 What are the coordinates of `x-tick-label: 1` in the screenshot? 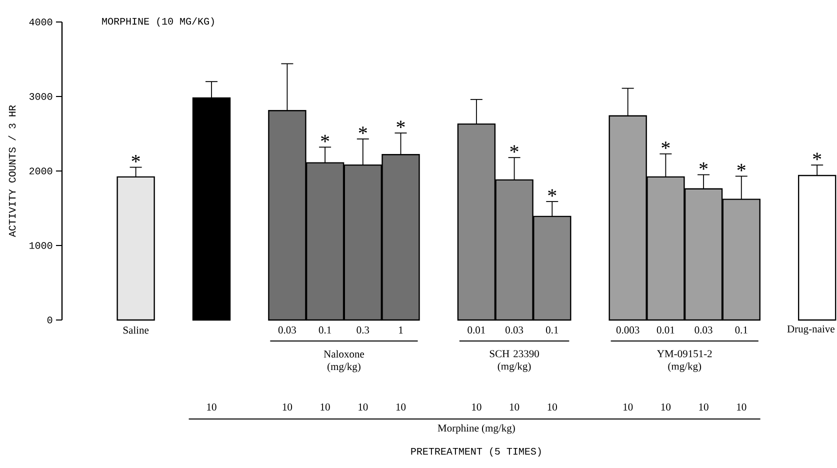 It's located at (401, 330).